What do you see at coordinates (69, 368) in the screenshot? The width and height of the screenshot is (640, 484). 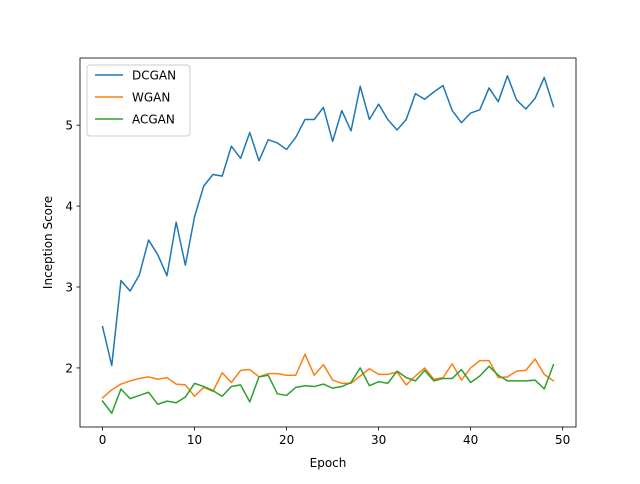 I see `y-tick-label: 2` at bounding box center [69, 368].